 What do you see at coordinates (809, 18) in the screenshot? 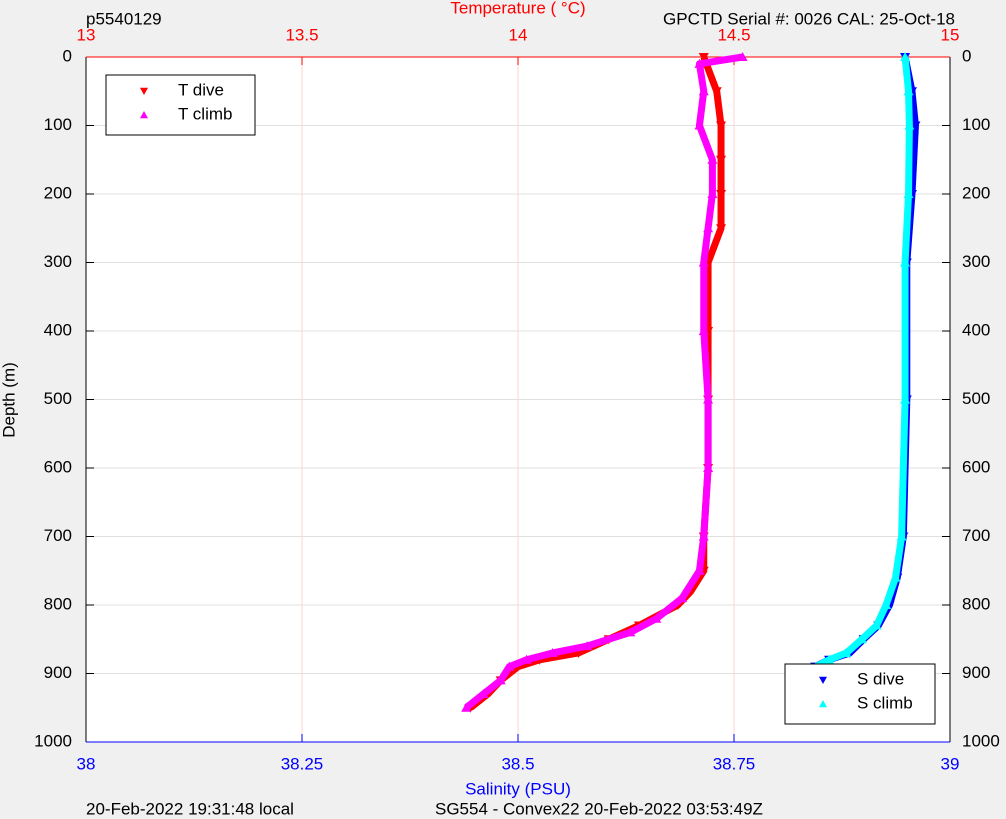
I see `chart-subtitle: GPCTD Serial #: 0026 CAL: 25-Oct-18` at bounding box center [809, 18].